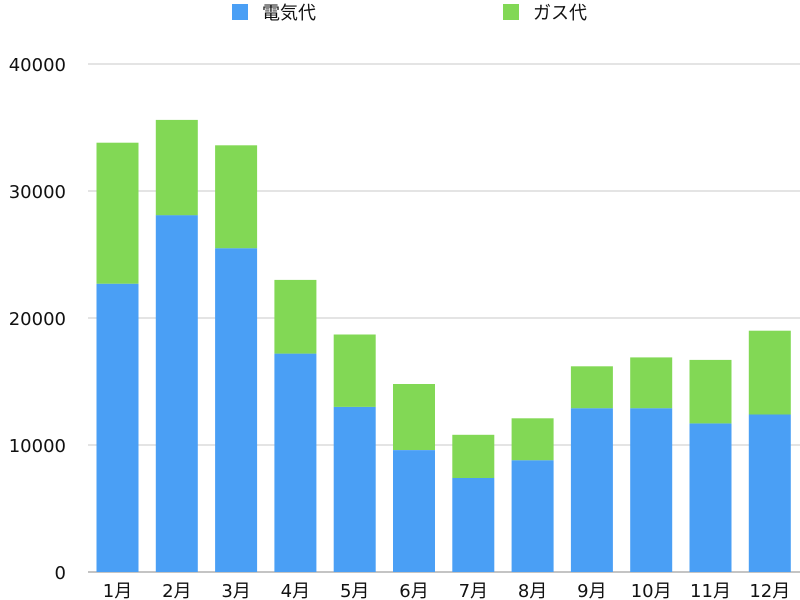 The image size is (800, 600). What do you see at coordinates (532, 590) in the screenshot?
I see `x-tick-label: 8月` at bounding box center [532, 590].